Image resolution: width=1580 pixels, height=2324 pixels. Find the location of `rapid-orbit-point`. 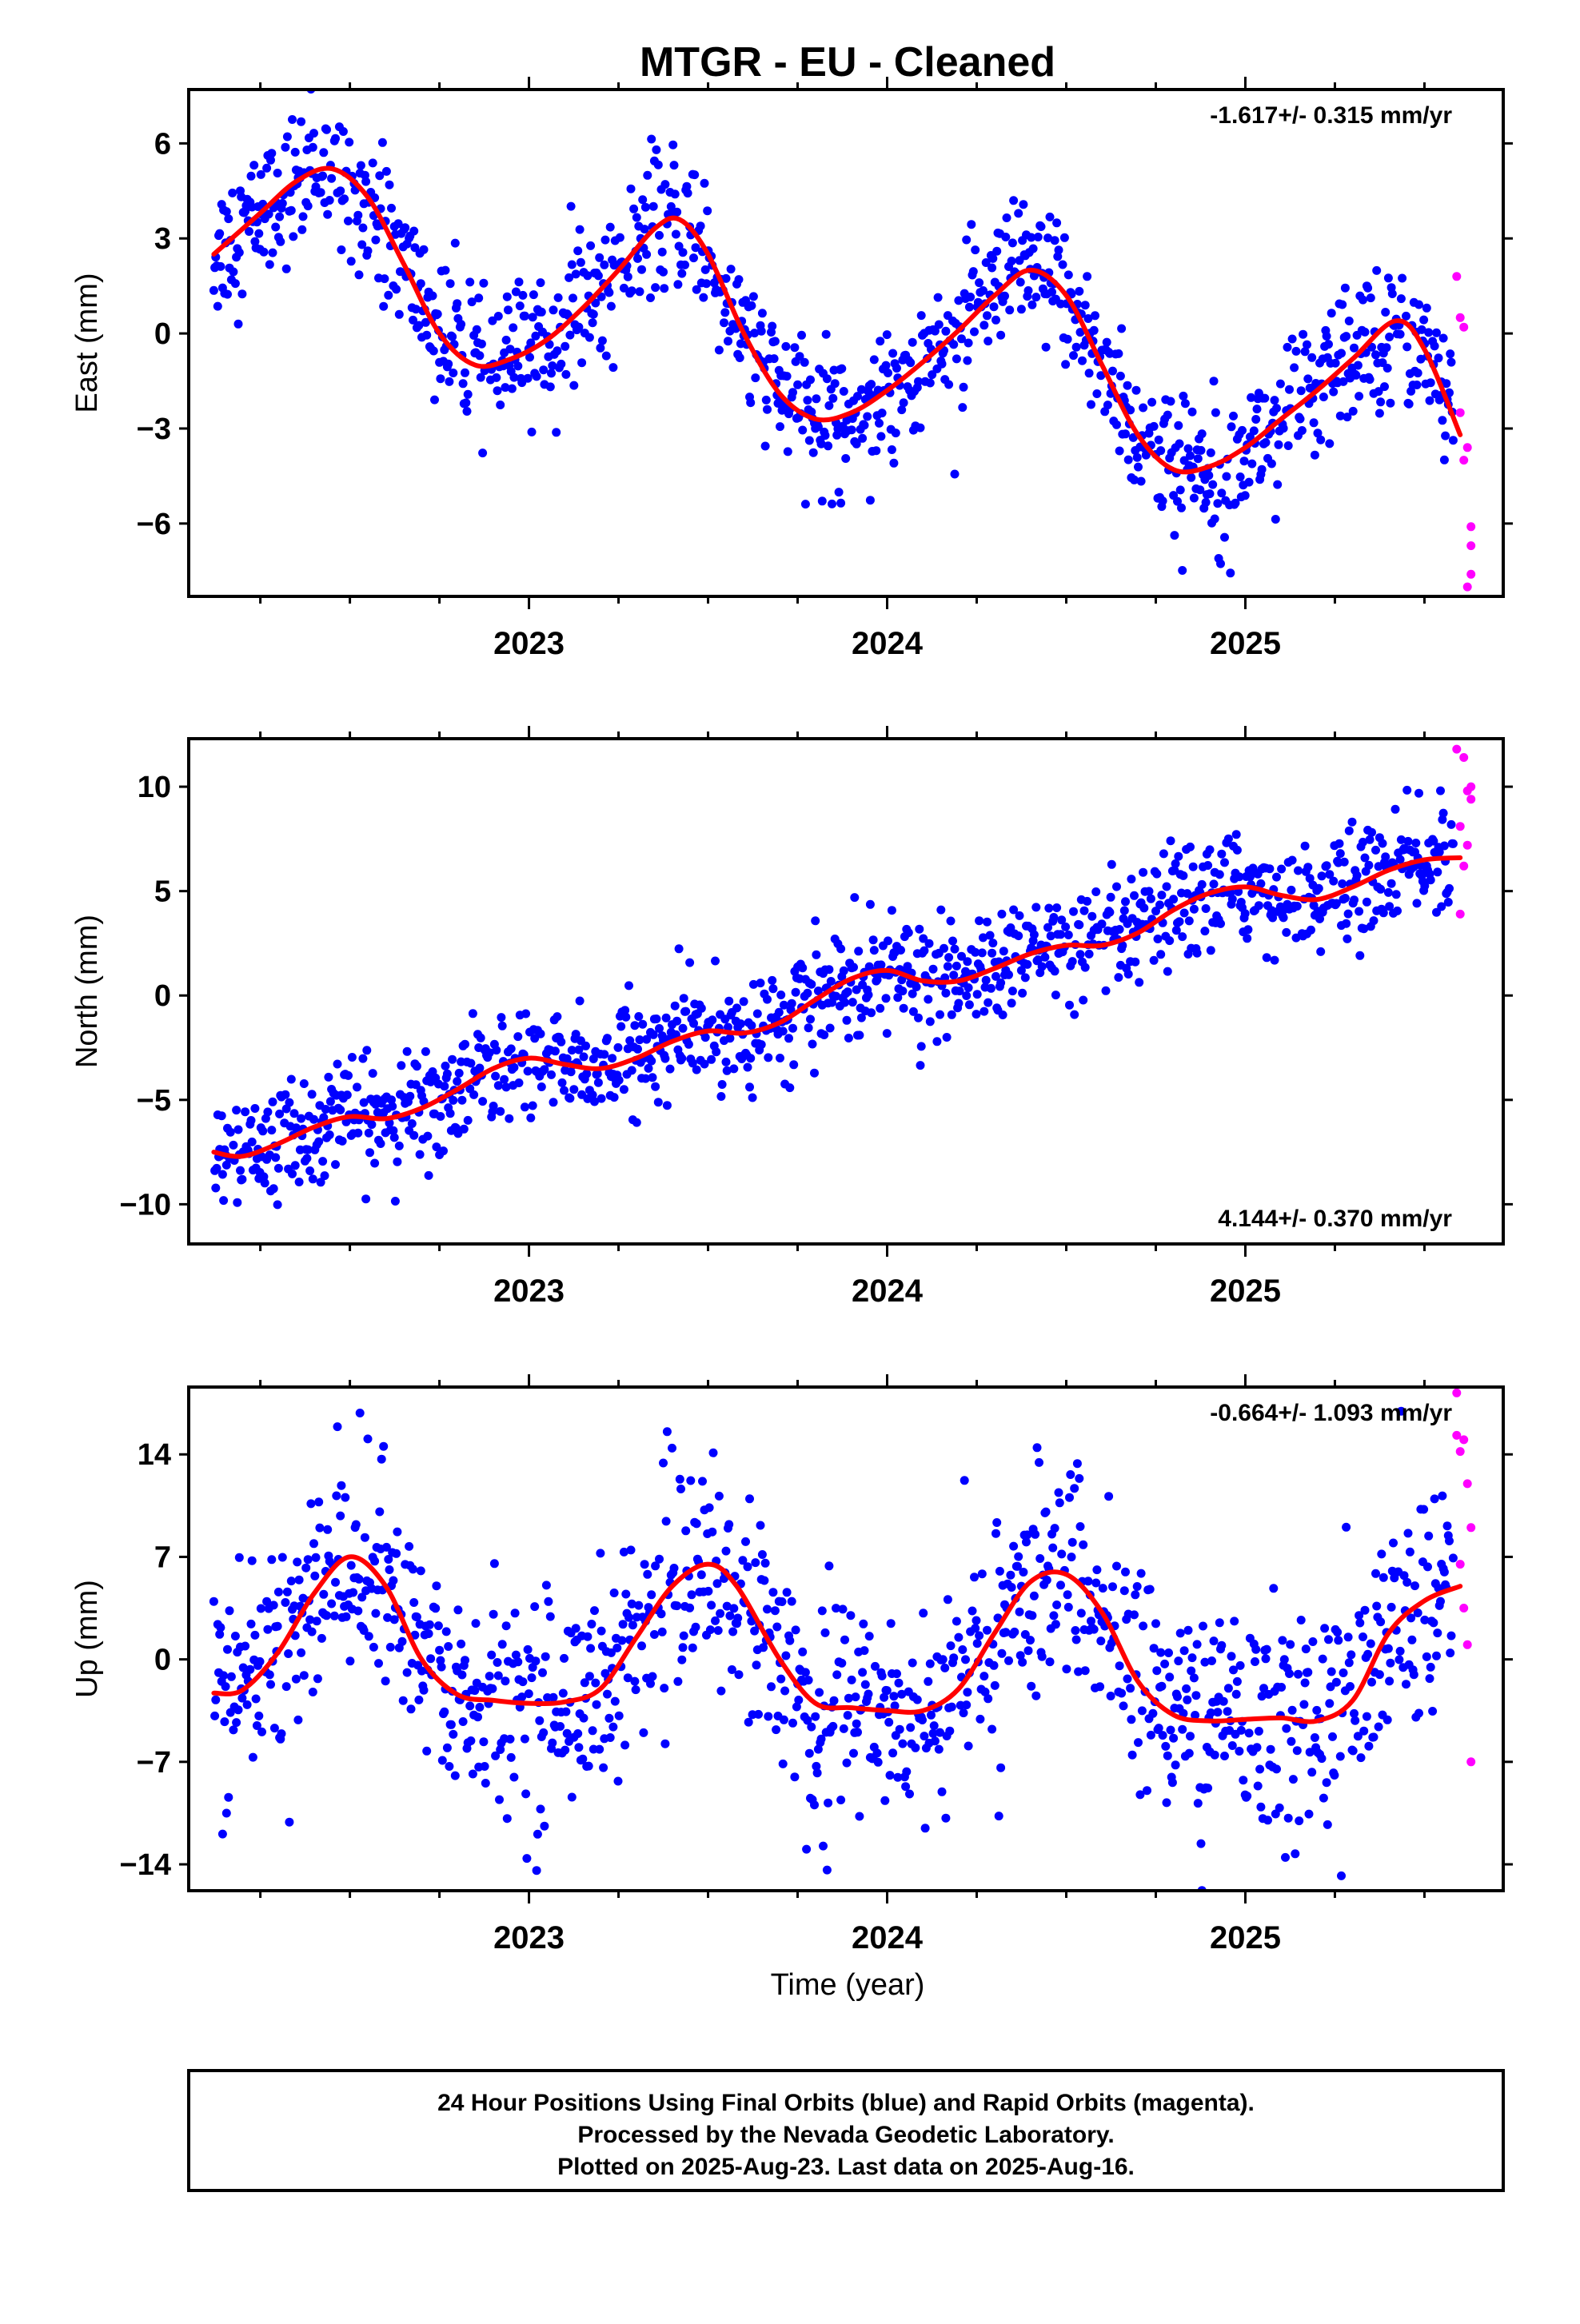

rapid-orbit-point is located at coordinates (1464, 1440).